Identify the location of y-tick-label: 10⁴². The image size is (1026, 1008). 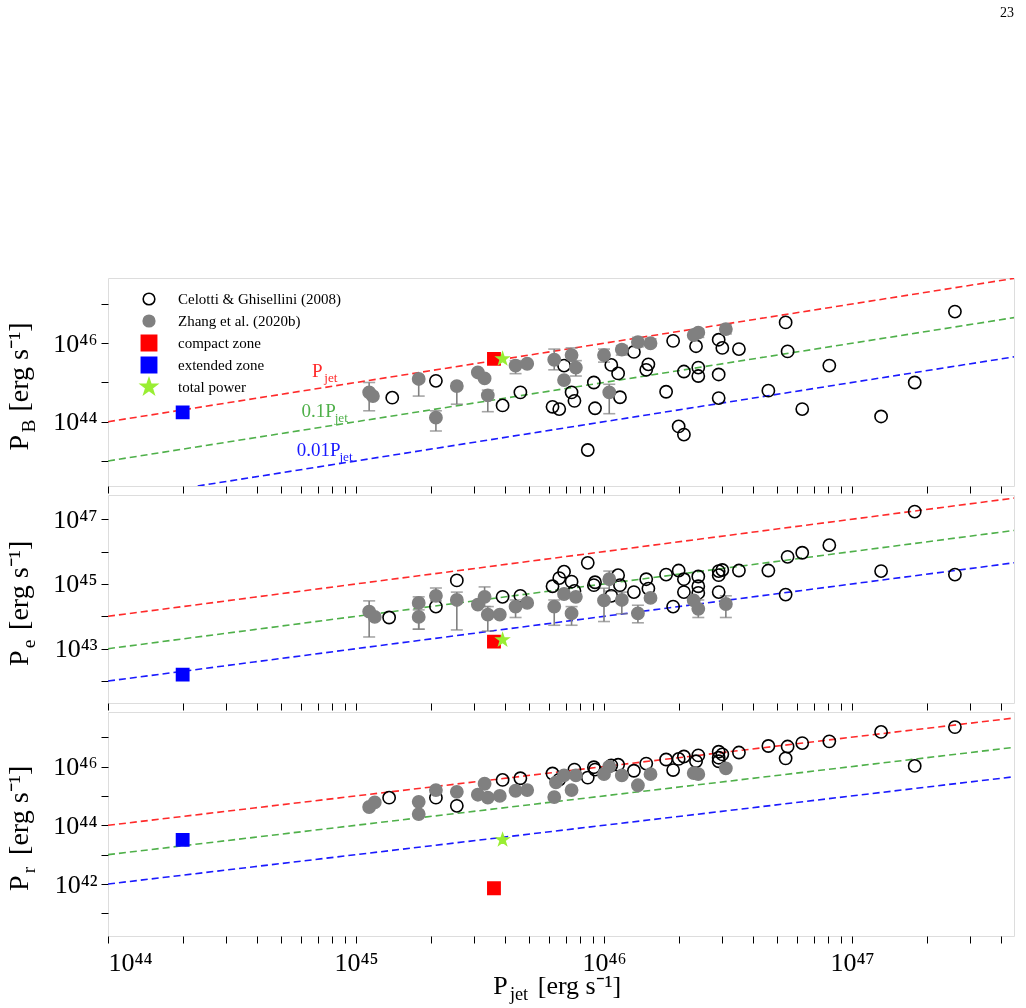
(76, 884).